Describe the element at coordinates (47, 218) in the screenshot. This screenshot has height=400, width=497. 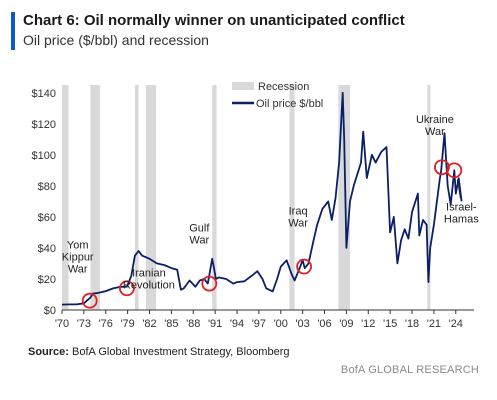
I see `y-tick-label: $60` at that location.